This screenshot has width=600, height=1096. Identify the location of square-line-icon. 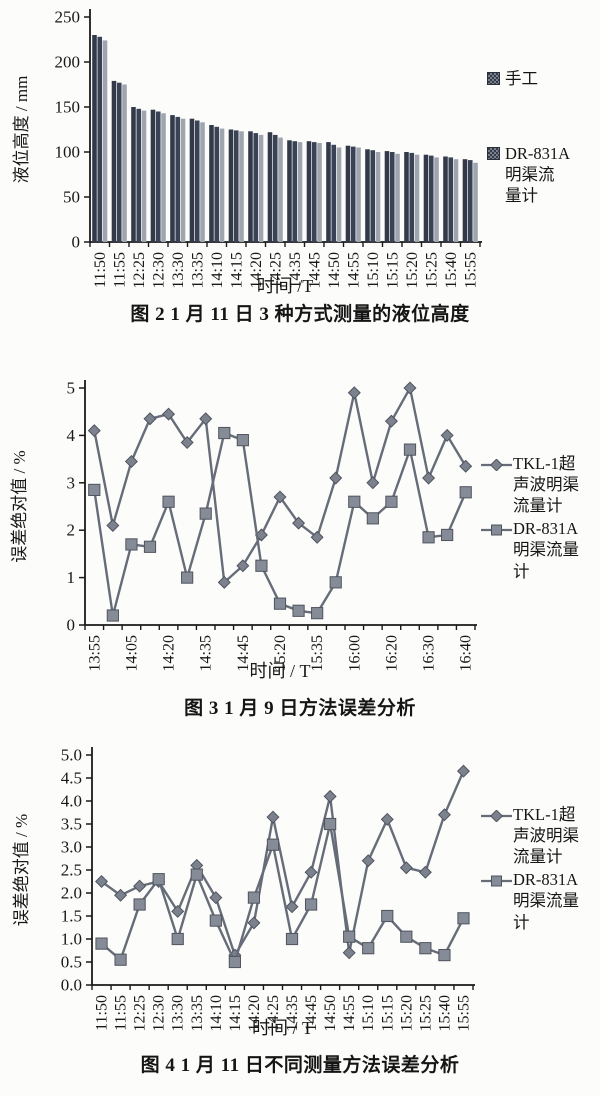
(496, 530).